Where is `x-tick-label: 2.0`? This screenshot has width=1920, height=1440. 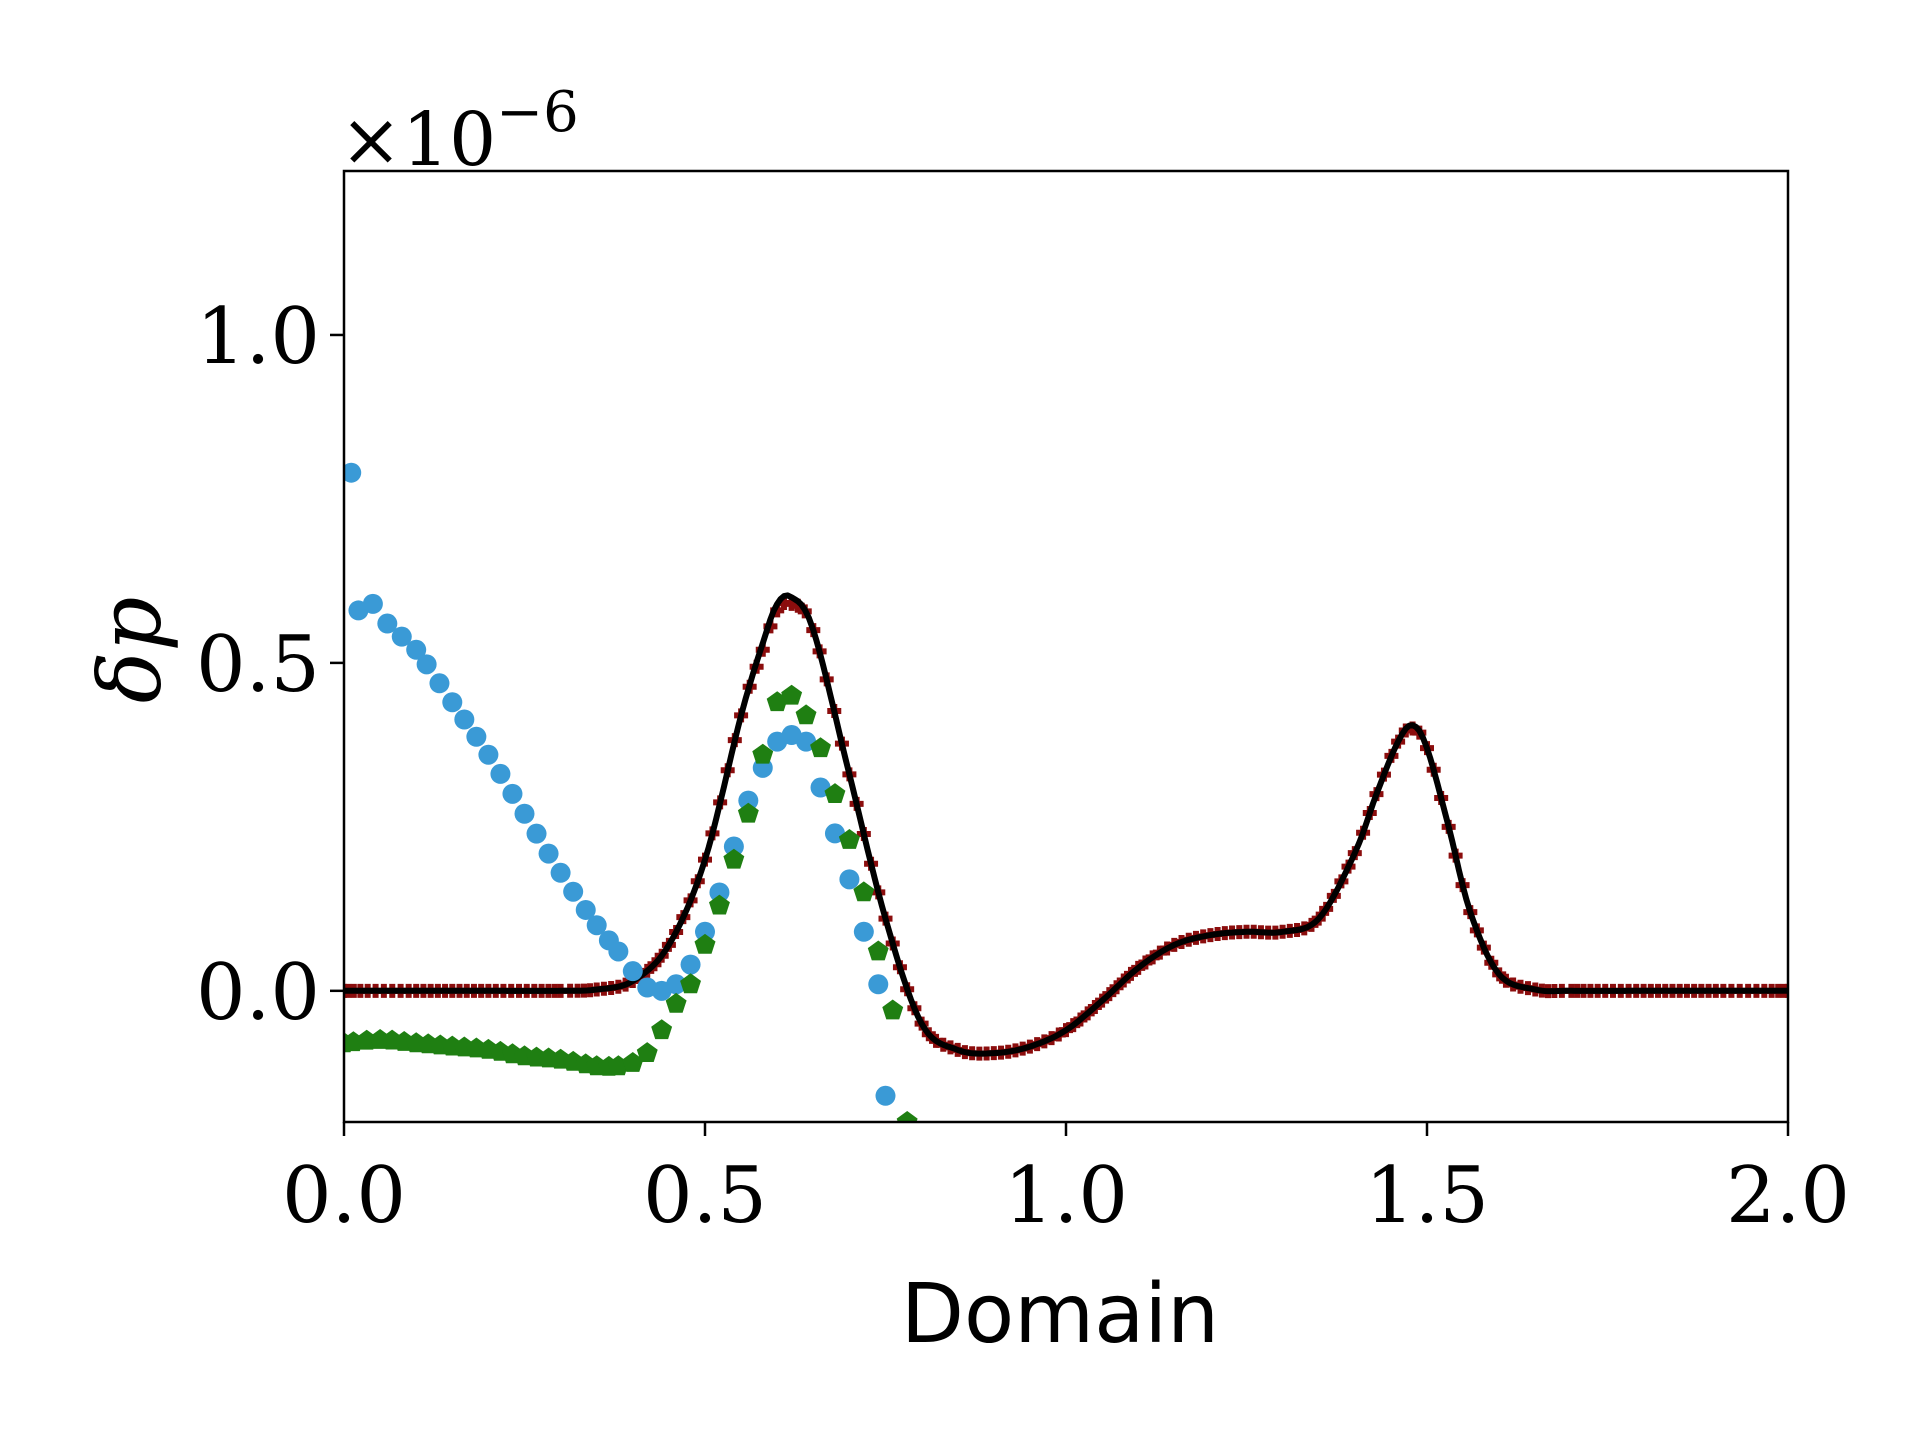
x-tick-label: 2.0 is located at coordinates (1788, 1196).